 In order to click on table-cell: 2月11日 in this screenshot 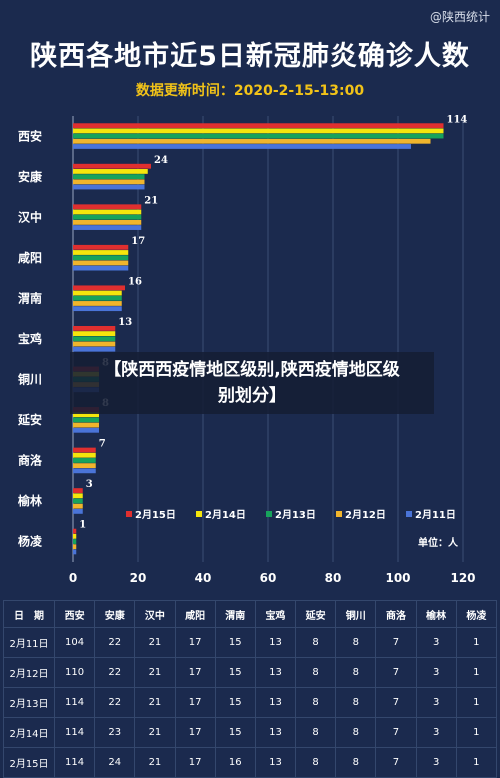, I will do `click(29, 642)`.